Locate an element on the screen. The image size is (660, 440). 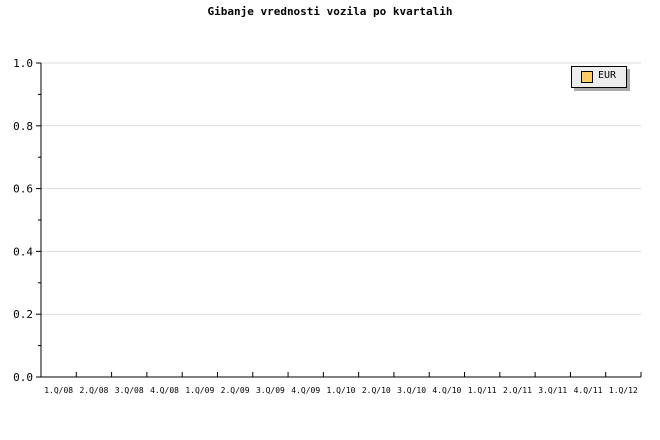
x-tick-label: 4.Q/10 is located at coordinates (446, 390).